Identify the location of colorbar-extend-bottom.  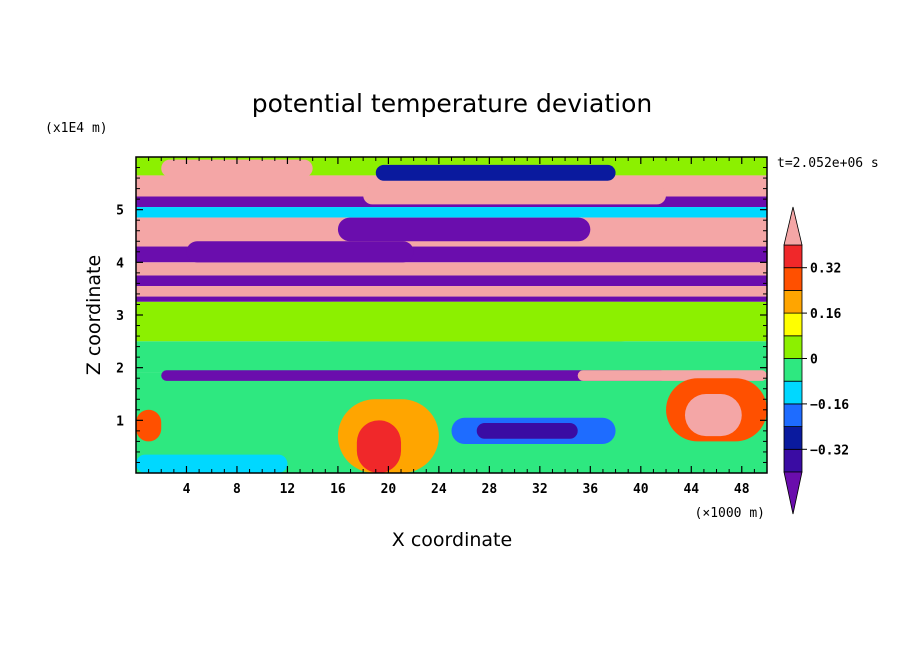
(793, 493).